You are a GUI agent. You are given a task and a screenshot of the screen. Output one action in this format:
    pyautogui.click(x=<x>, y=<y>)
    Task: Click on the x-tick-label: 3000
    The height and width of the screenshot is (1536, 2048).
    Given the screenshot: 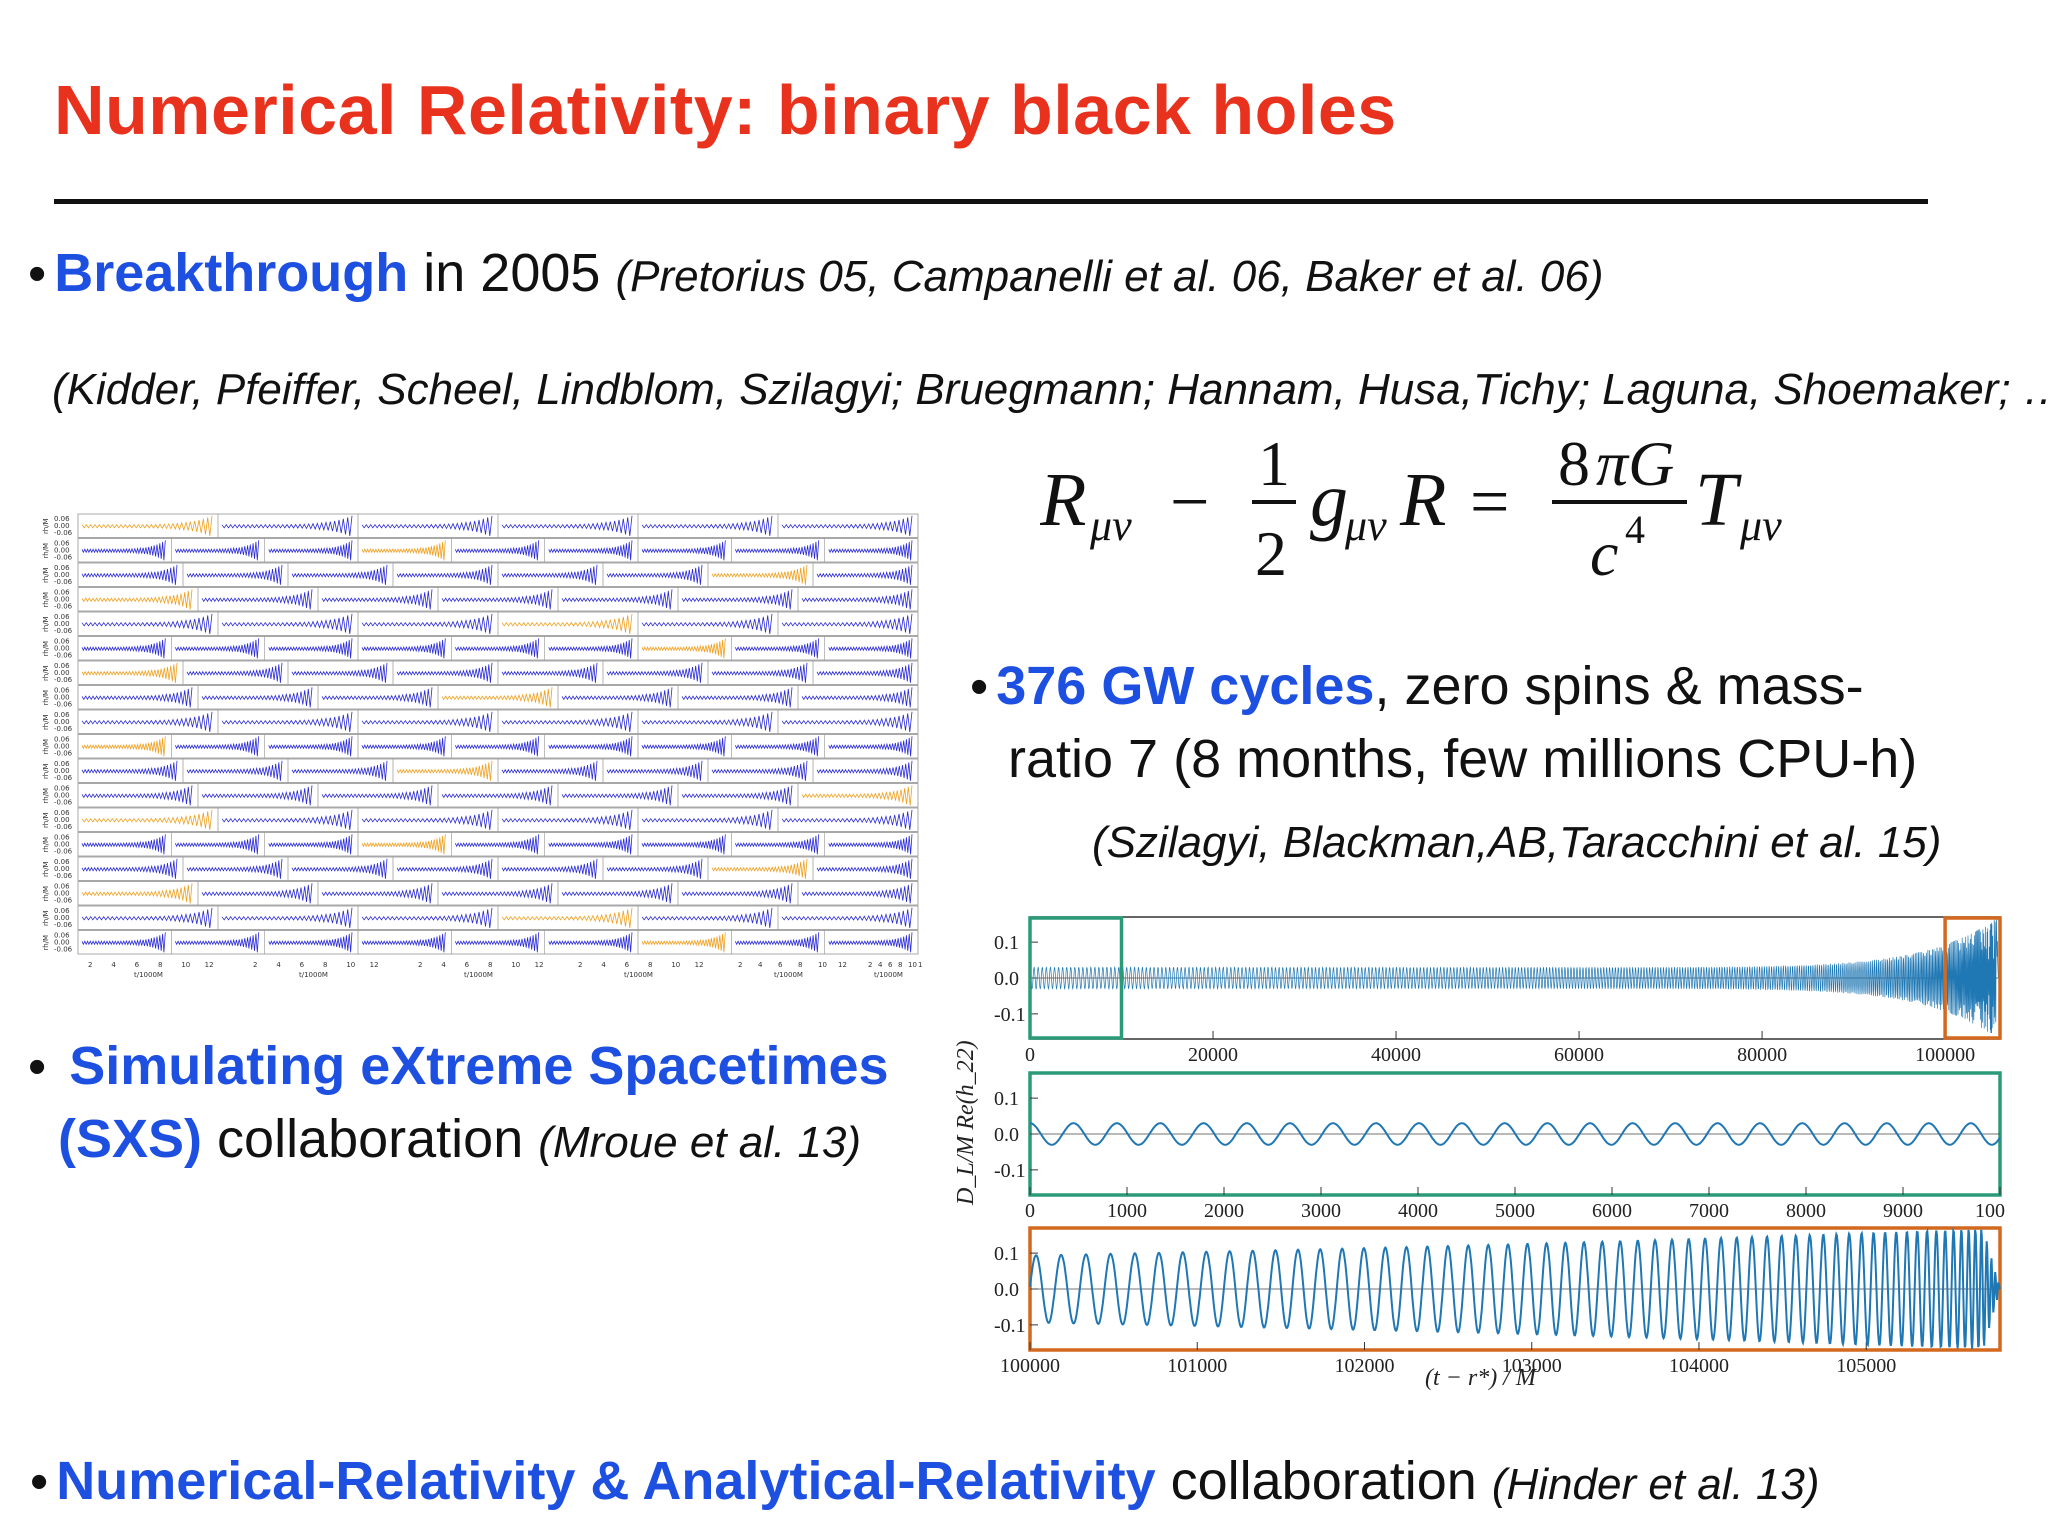 What is the action you would take?
    pyautogui.click(x=1321, y=1211)
    